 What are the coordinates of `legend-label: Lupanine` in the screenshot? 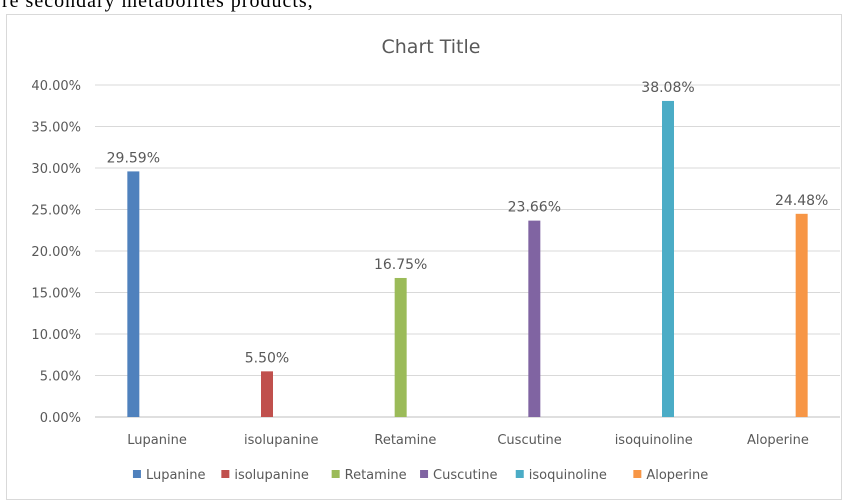 It's located at (176, 475).